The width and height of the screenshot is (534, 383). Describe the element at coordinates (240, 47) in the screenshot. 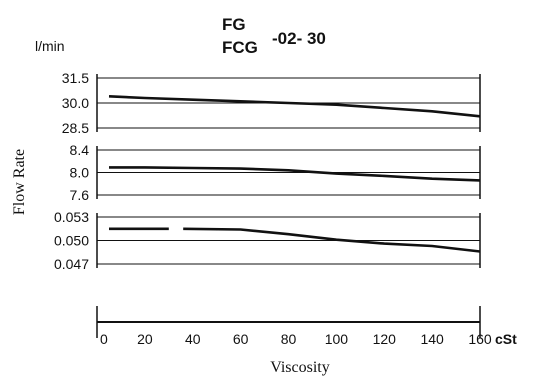

I see `title-line2-prefix: FCG` at that location.